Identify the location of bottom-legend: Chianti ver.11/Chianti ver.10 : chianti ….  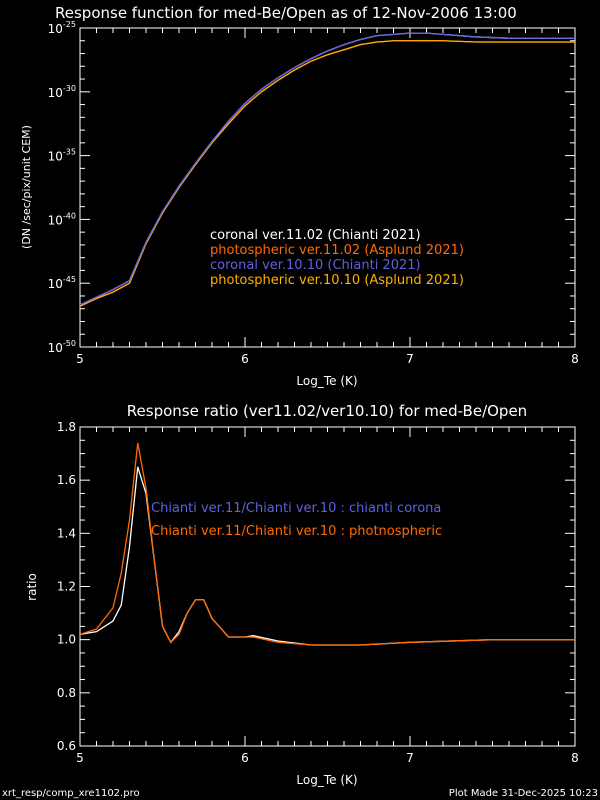
(296, 520).